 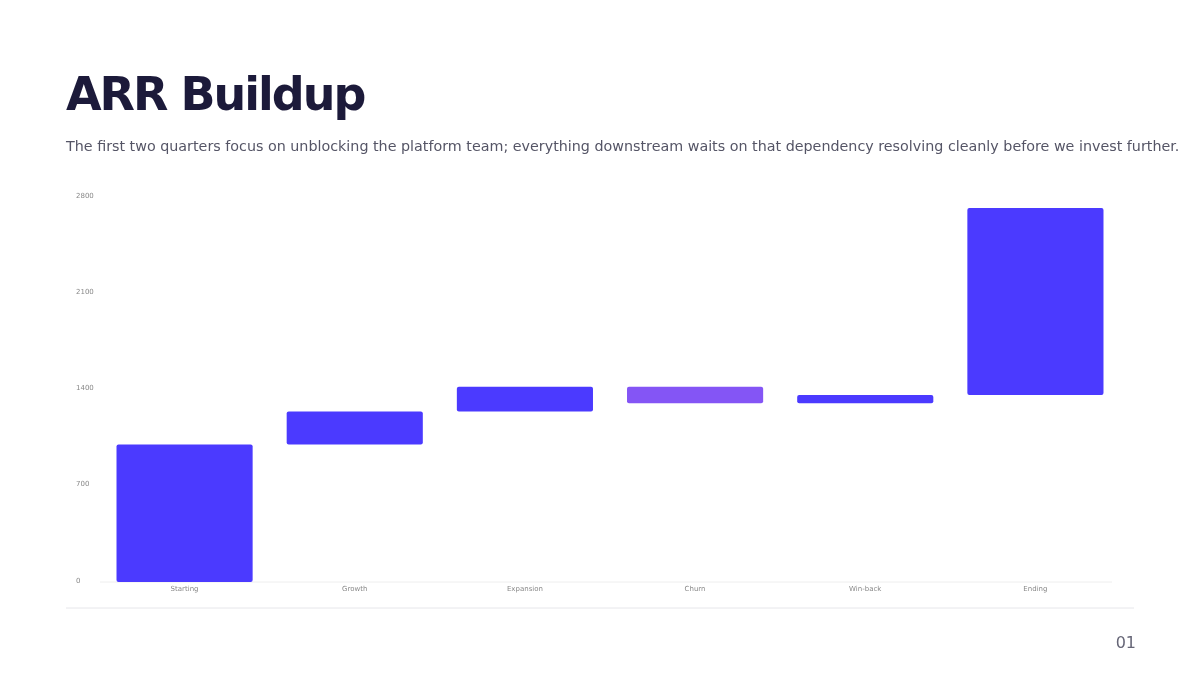 I want to click on chart-title: ARR Buildup, so click(x=215, y=94).